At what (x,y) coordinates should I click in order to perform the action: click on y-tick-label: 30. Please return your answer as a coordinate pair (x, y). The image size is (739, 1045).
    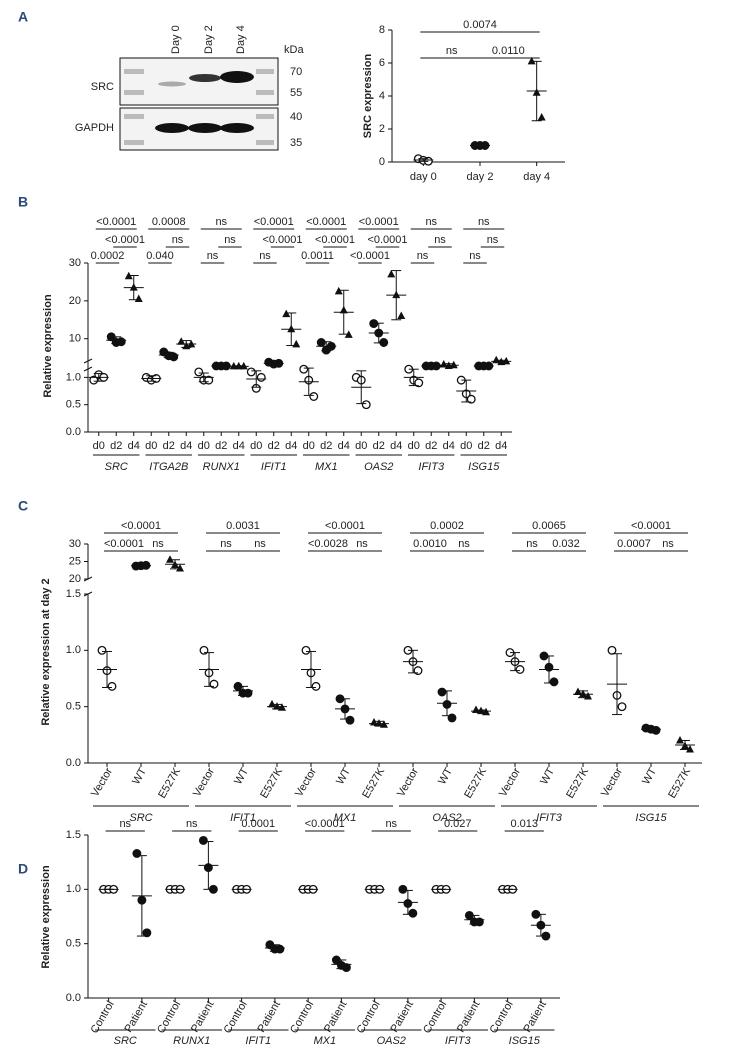
    Looking at the image, I should click on (75, 544).